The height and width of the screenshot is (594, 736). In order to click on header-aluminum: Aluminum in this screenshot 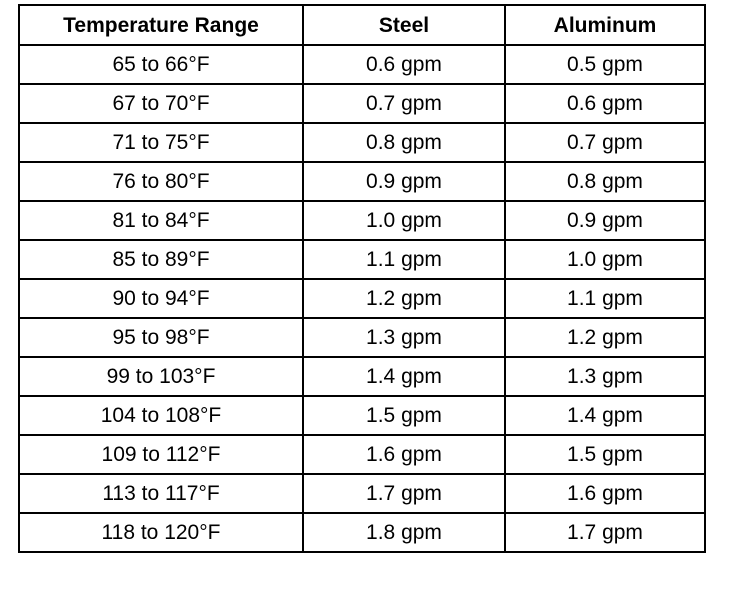, I will do `click(605, 25)`.